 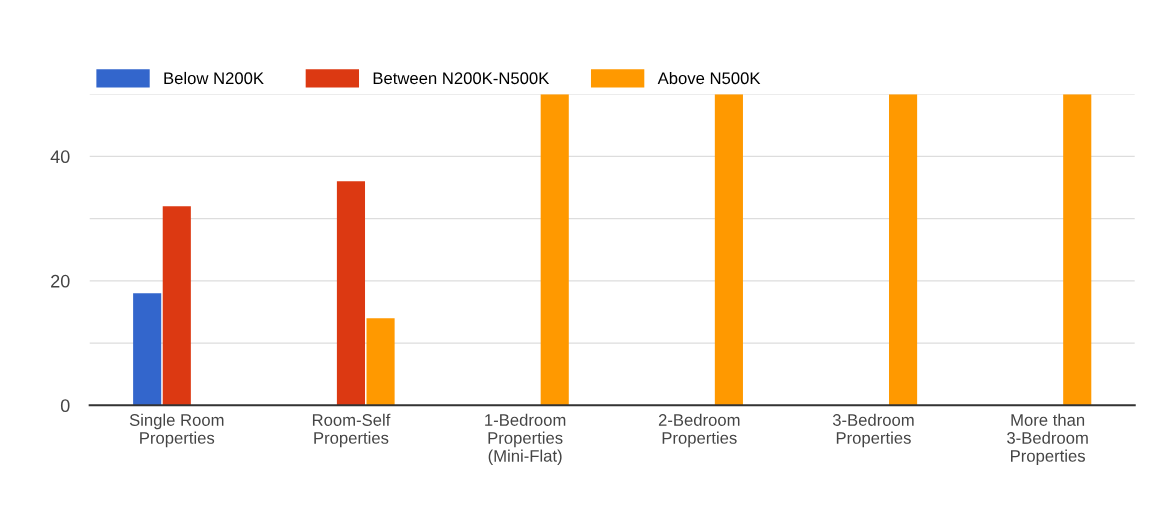 I want to click on y-tick-label: 20, so click(x=60, y=281).